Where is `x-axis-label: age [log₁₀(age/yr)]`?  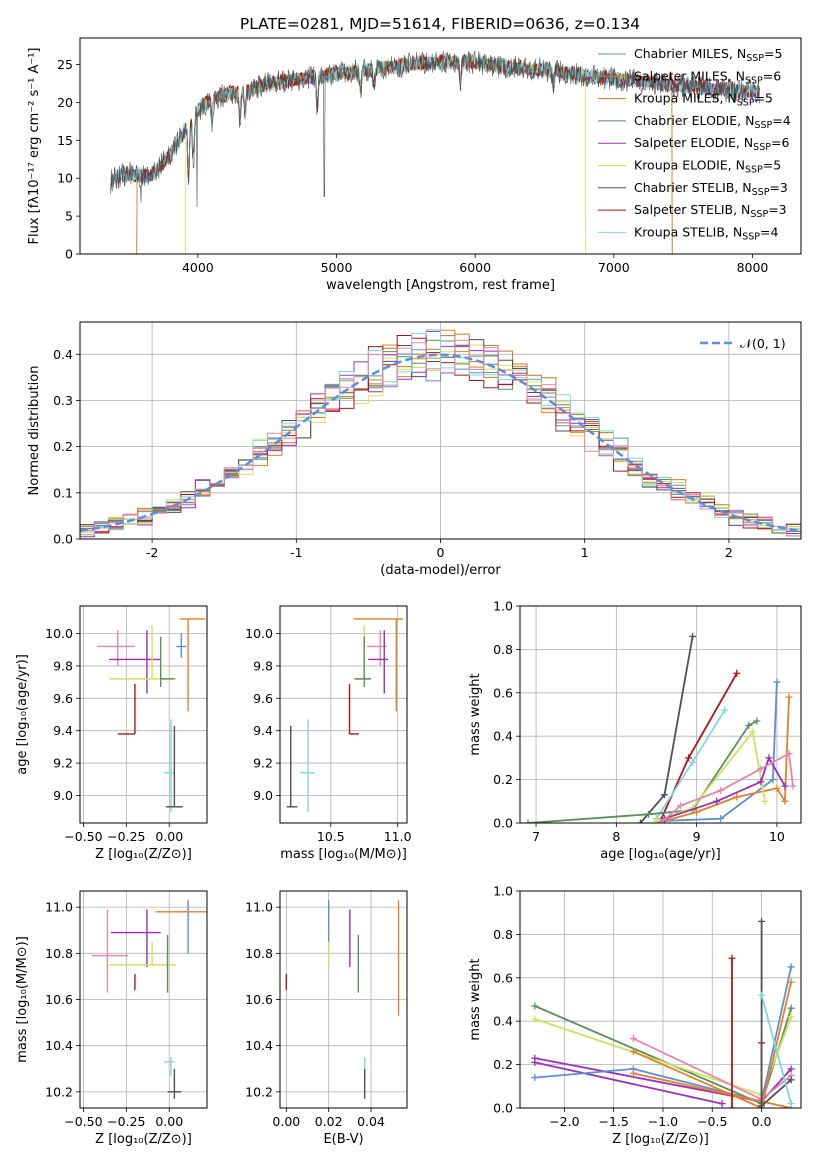 x-axis-label: age [log₁₀(age/yr)] is located at coordinates (660, 854).